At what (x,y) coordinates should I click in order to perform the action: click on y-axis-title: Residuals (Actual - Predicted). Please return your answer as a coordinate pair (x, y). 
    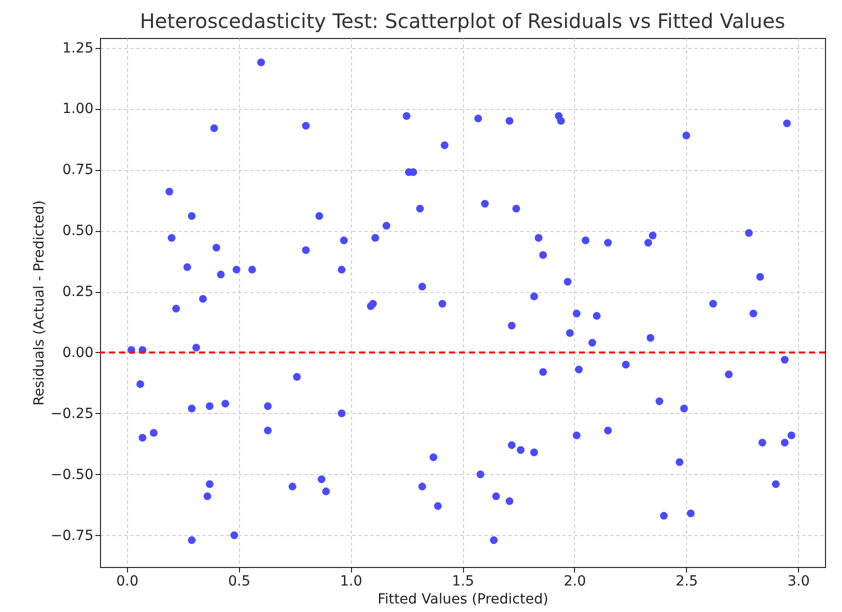
    Looking at the image, I should click on (40, 303).